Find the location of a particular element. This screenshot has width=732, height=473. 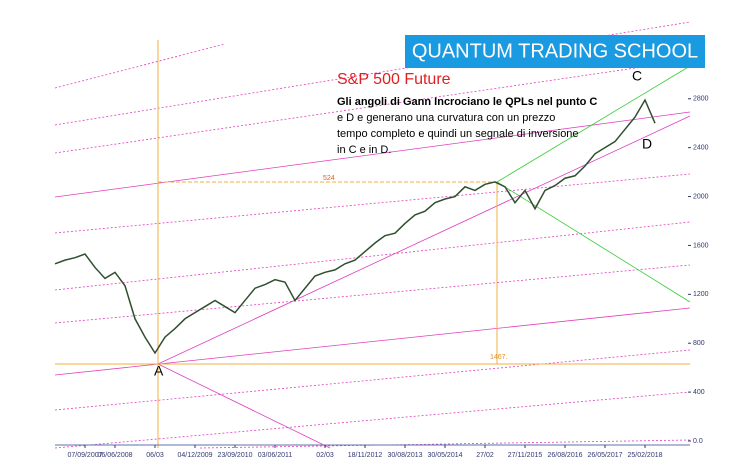

chart-title: S&P 500 Future is located at coordinates (394, 79).